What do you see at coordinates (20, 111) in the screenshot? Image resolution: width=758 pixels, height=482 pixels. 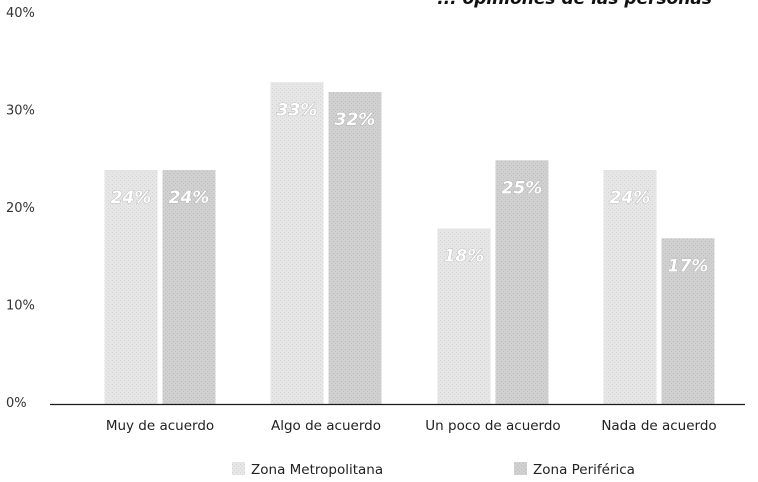 I see `y-tick-label: 30%` at bounding box center [20, 111].